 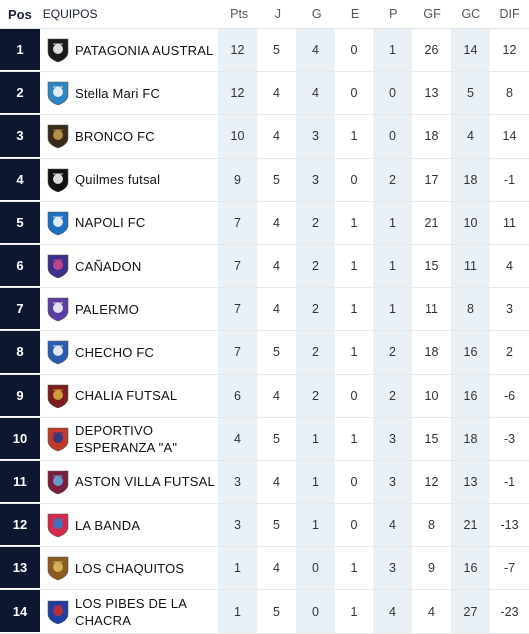 What do you see at coordinates (19, 14) in the screenshot?
I see `header-pos: Pos` at bounding box center [19, 14].